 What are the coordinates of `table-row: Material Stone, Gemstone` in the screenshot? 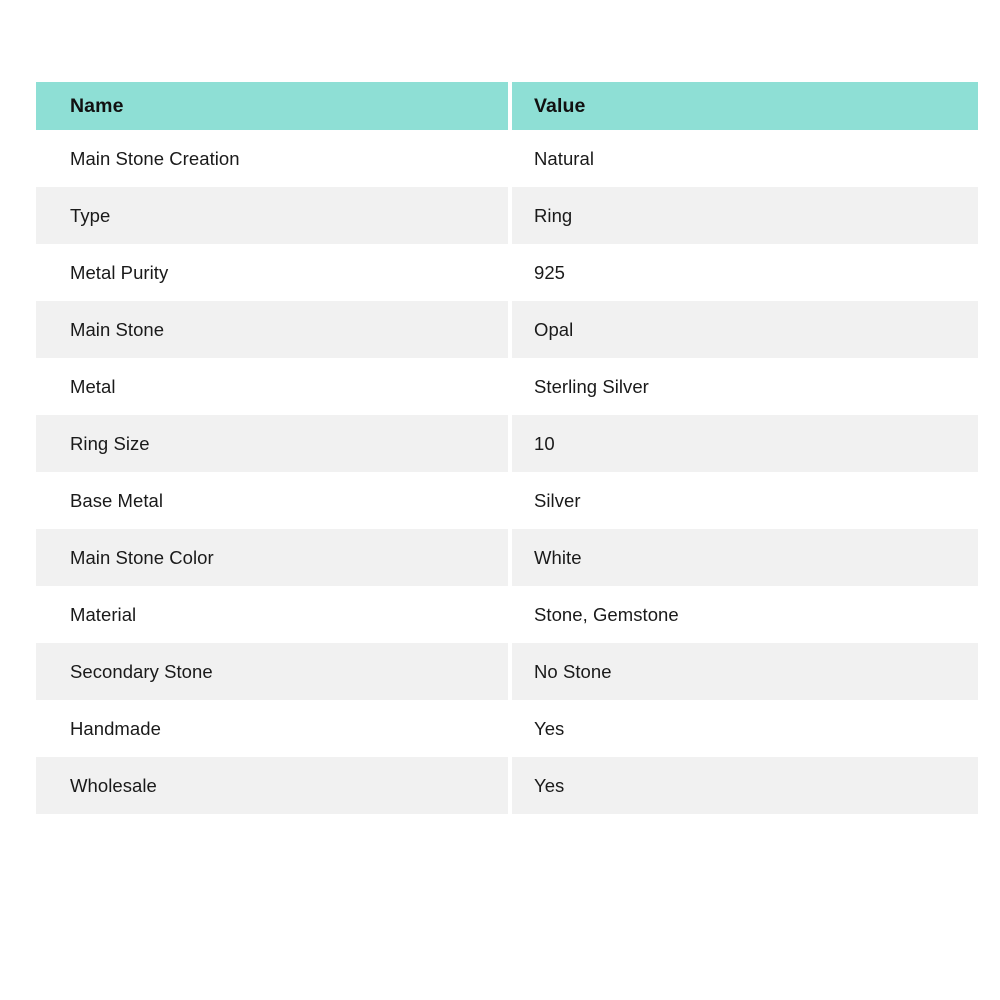 It's located at (507, 614).